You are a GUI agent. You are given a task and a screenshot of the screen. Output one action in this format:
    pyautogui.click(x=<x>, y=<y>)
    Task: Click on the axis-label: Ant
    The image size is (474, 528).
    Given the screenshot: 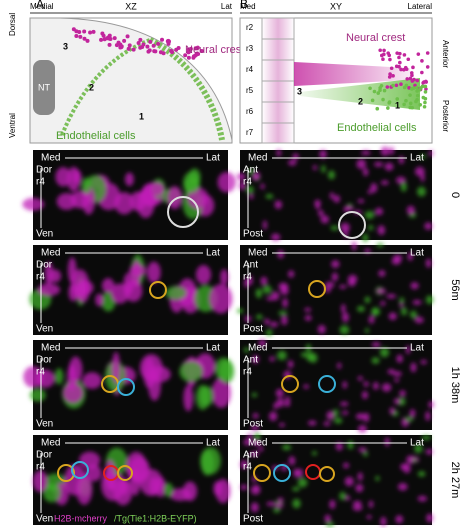 What is the action you would take?
    pyautogui.click(x=250, y=360)
    